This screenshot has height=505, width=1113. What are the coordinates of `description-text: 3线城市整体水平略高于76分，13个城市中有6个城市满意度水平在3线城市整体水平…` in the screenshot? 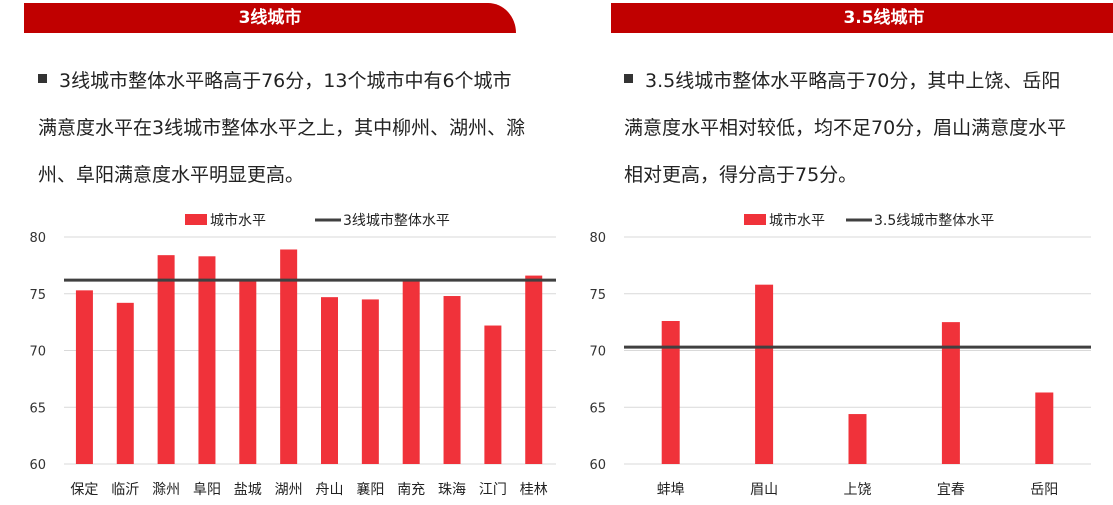 It's located at (282, 128).